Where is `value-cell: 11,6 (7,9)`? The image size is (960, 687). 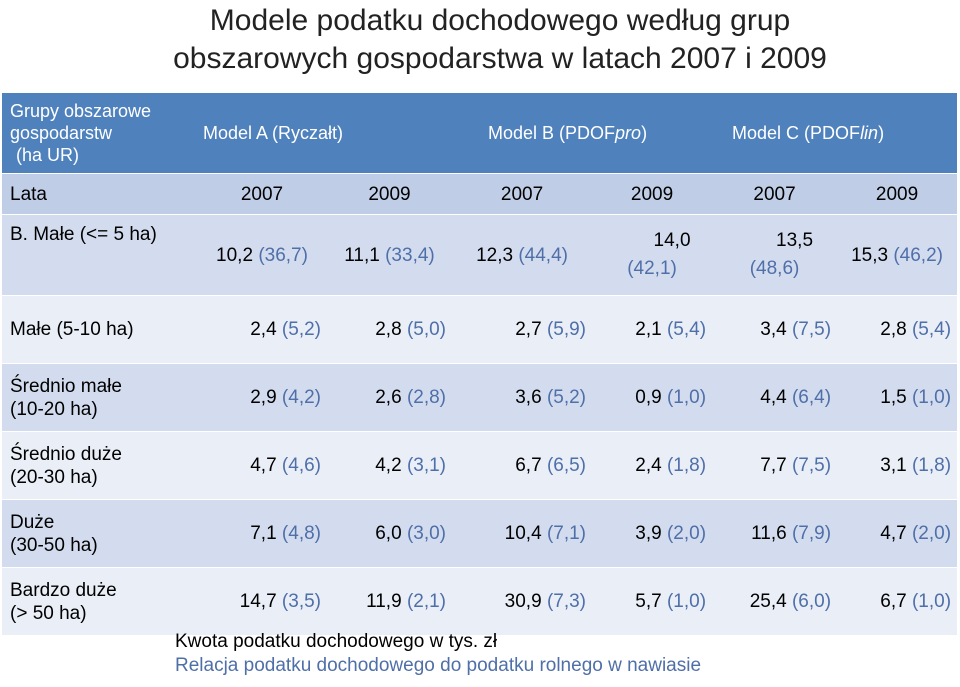
value-cell: 11,6 (7,9) is located at coordinates (775, 533).